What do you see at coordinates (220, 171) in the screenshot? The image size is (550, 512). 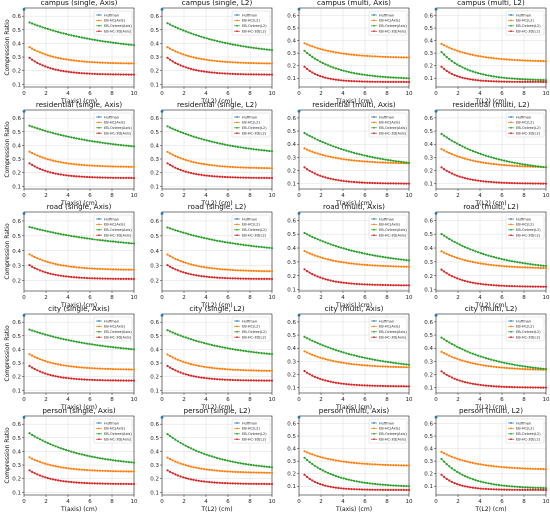 I see `series-eb-hc-3d` at bounding box center [220, 171].